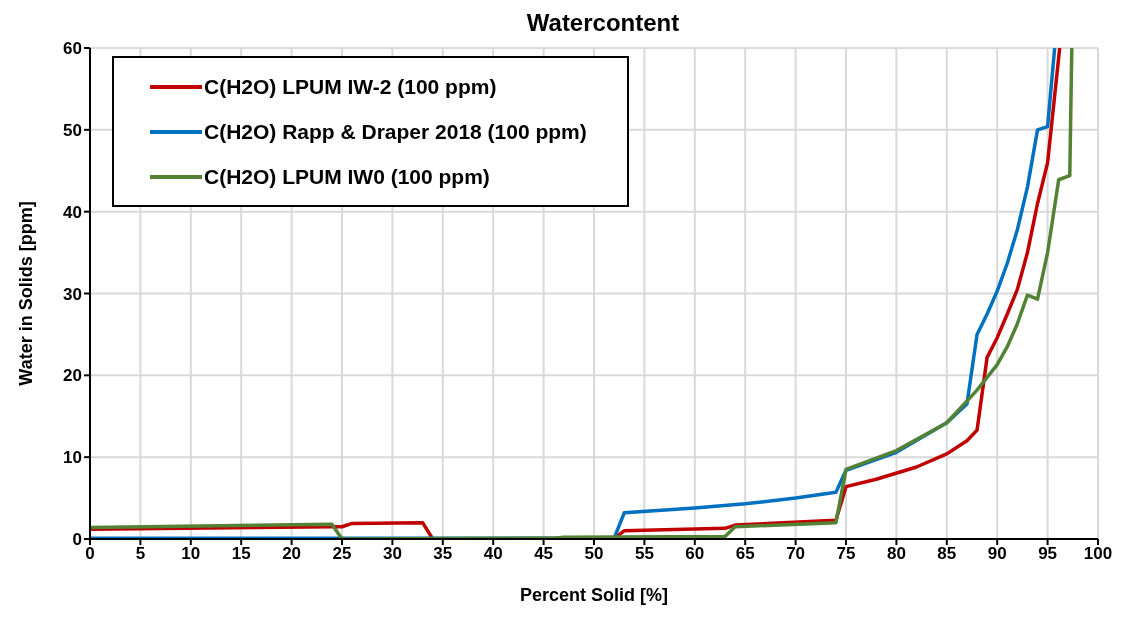  I want to click on x-tick-label: 50, so click(594, 554).